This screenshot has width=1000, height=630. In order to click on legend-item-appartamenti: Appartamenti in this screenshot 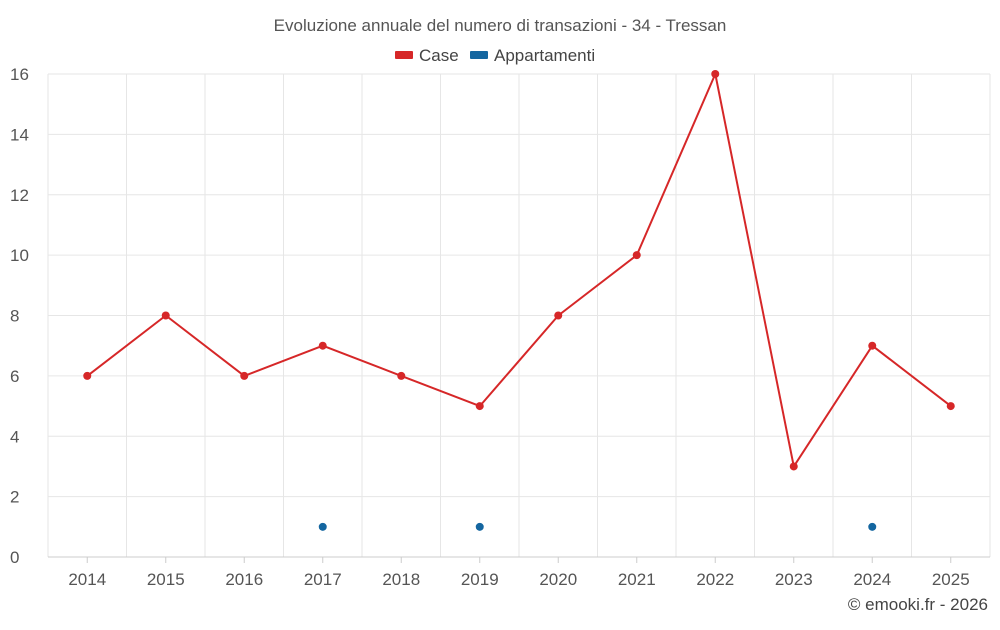, I will do `click(532, 55)`.